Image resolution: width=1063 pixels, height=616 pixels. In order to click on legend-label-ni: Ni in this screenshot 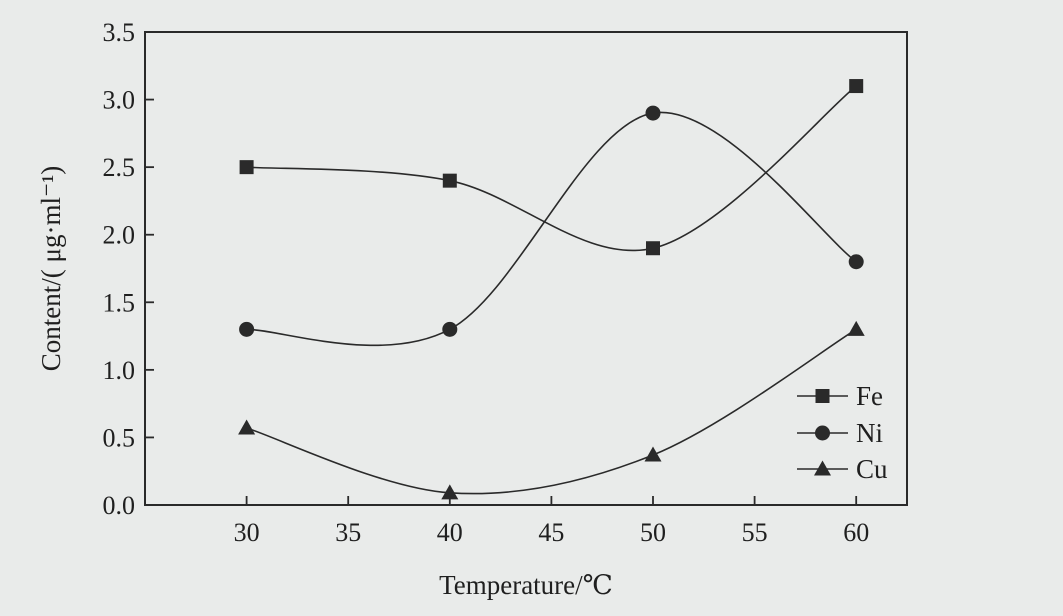, I will do `click(869, 433)`.